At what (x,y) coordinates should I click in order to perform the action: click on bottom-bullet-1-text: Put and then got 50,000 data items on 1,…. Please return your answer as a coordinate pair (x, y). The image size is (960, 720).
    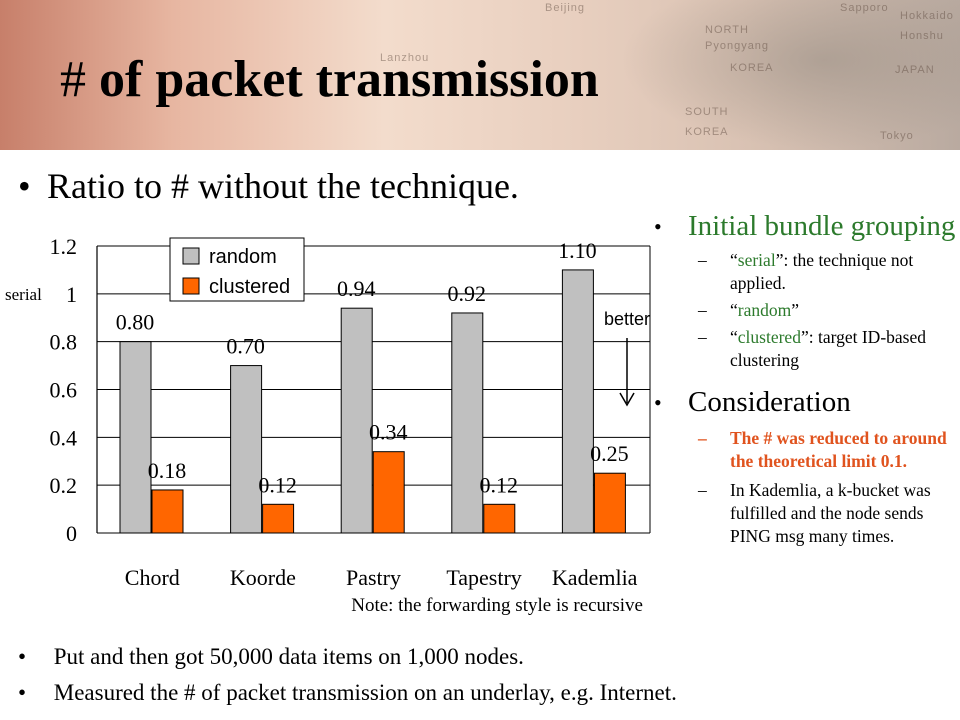
    Looking at the image, I should click on (288, 656).